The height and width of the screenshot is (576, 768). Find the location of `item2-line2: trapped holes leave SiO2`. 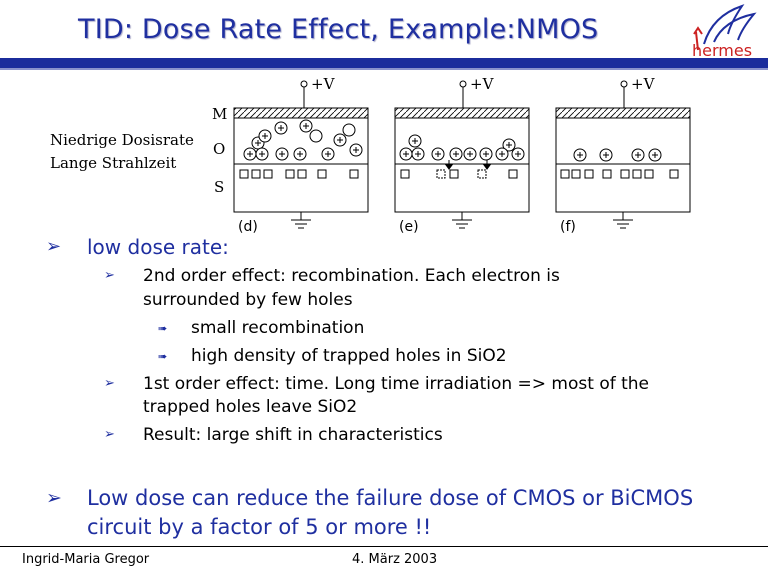

item2-line2: trapped holes leave SiO2 is located at coordinates (250, 407).